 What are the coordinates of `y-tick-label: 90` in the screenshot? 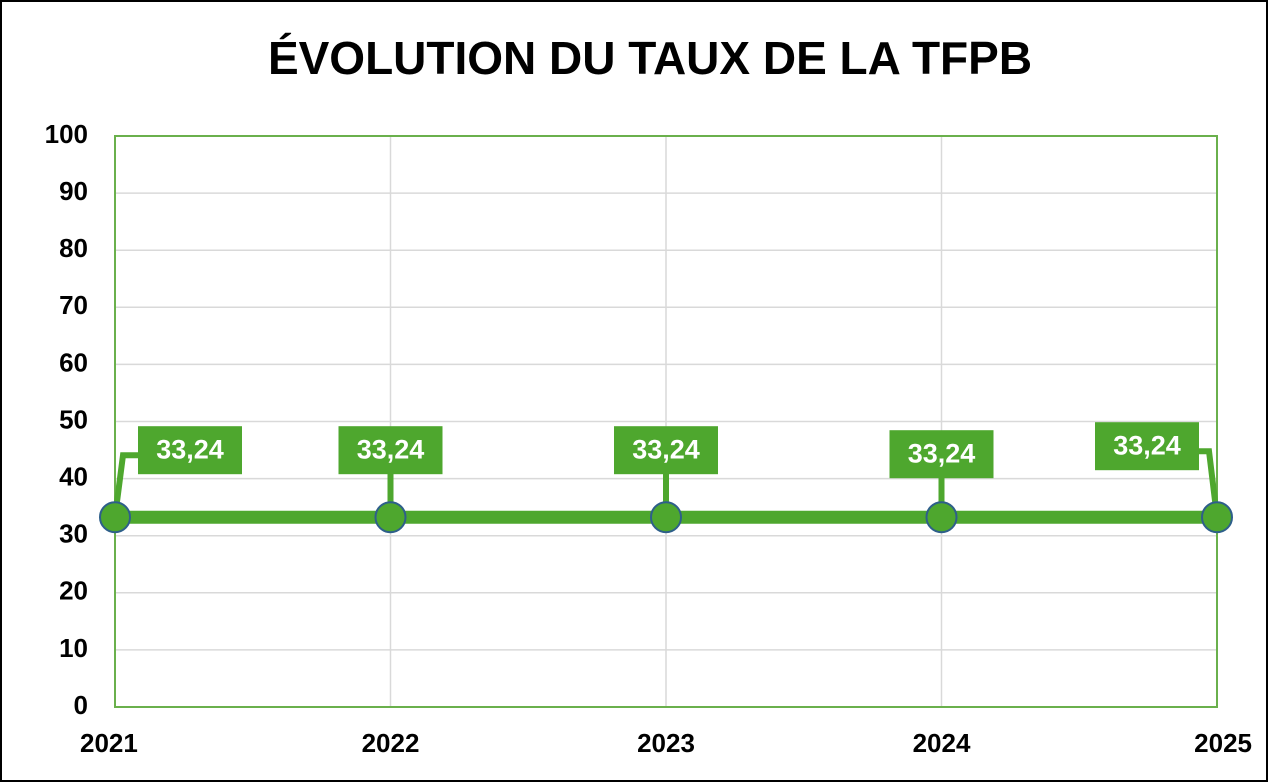 It's located at (73, 191).